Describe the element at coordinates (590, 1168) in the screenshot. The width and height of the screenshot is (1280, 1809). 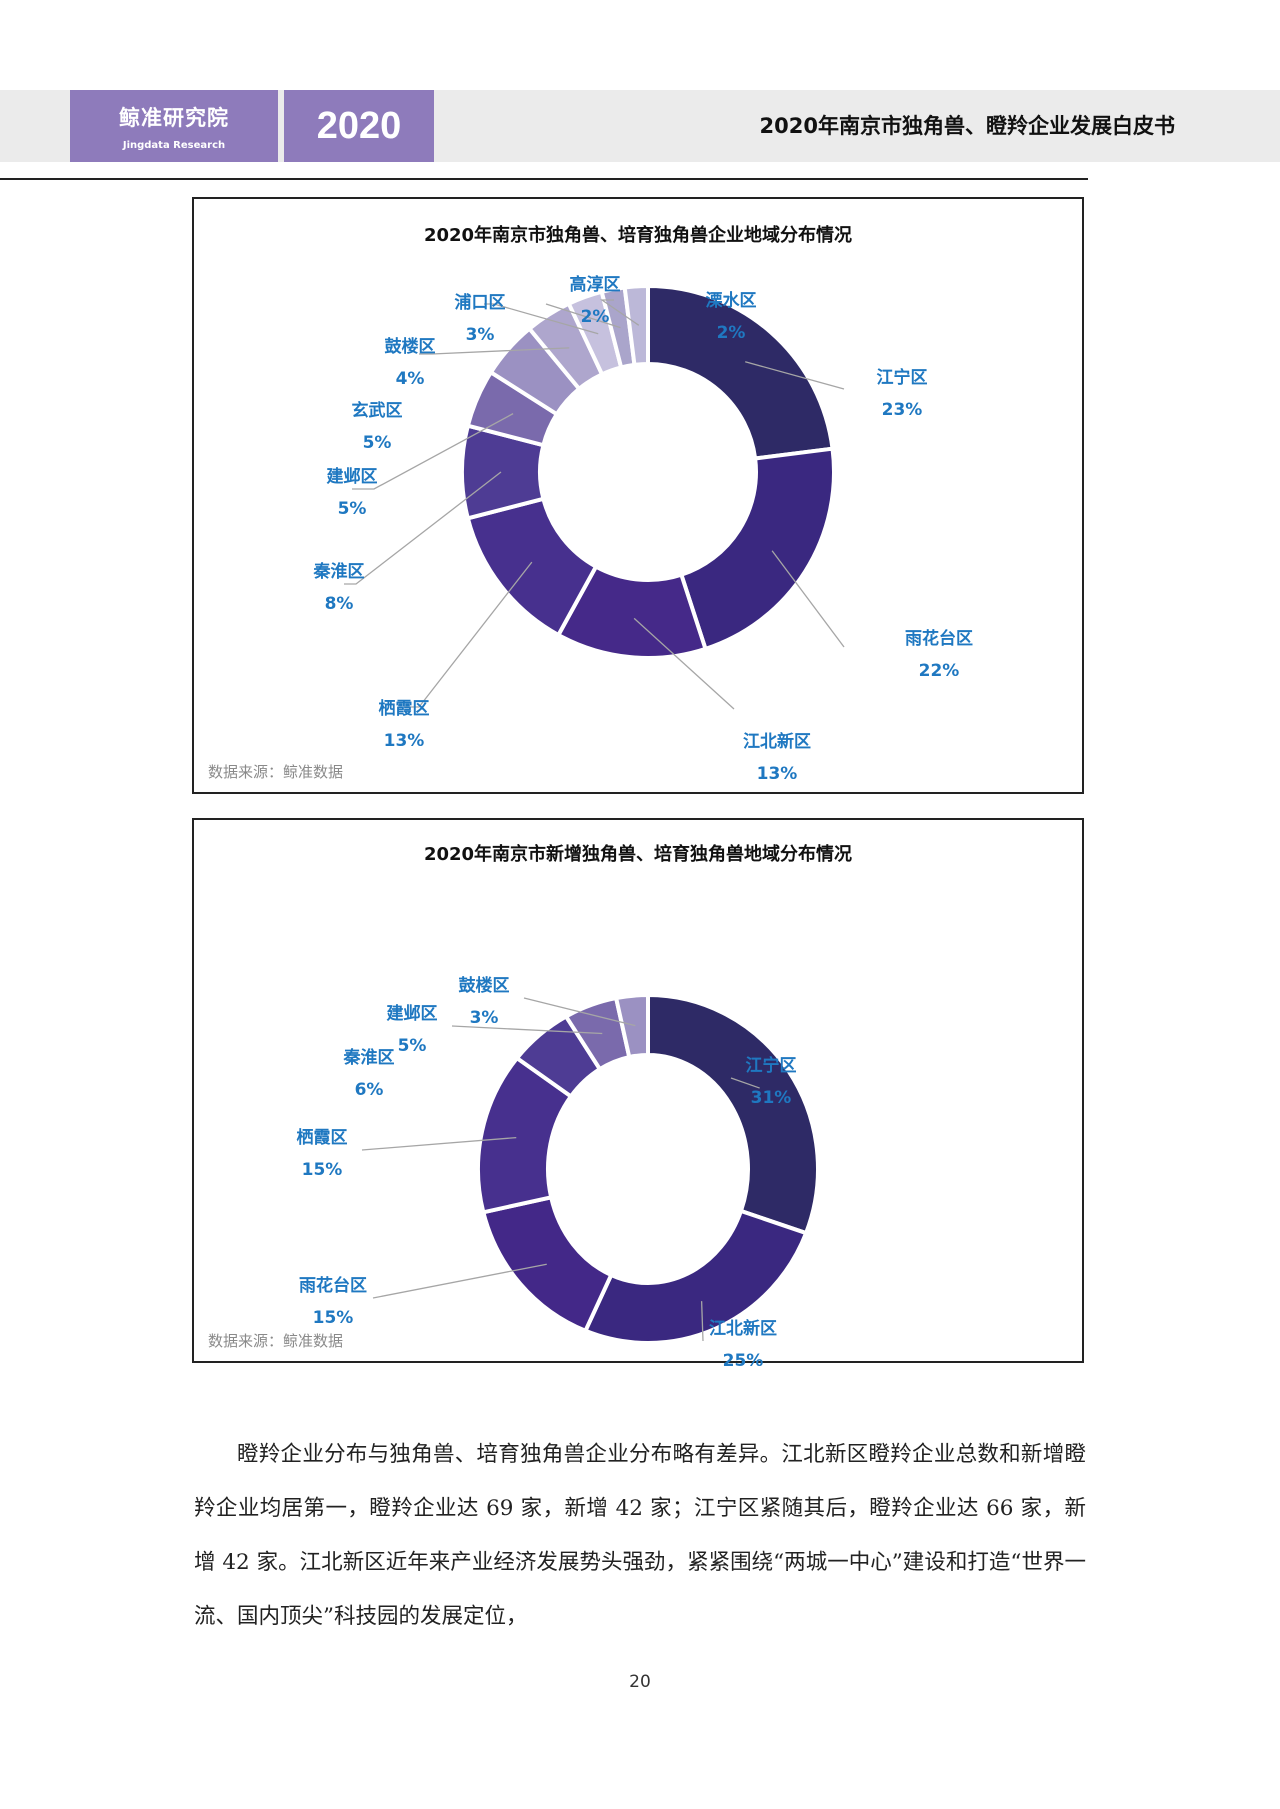
I see `donut-chart-new-plot` at that location.